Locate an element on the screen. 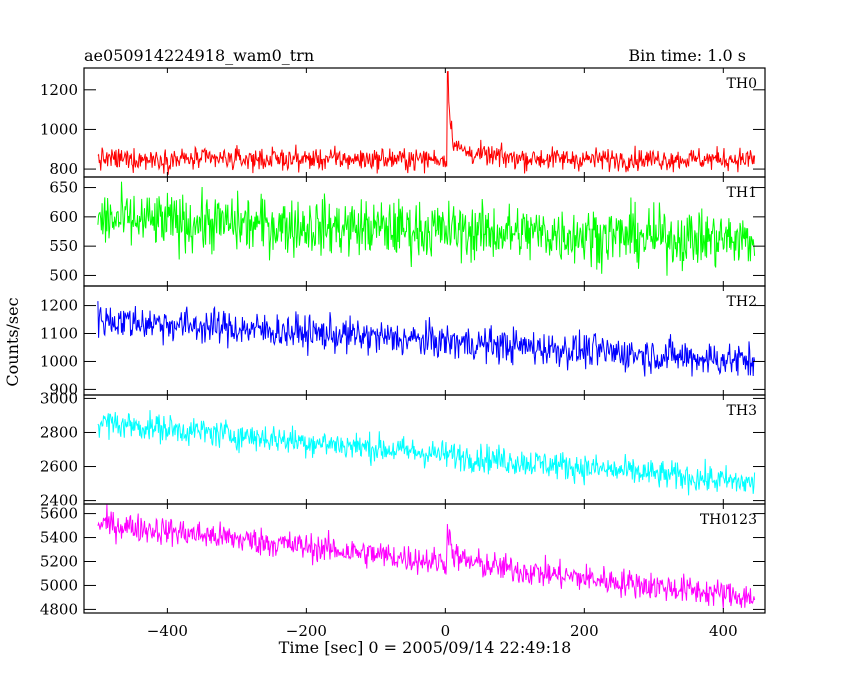  bin-time-label: Bin time: 1.0 s is located at coordinates (687, 55).